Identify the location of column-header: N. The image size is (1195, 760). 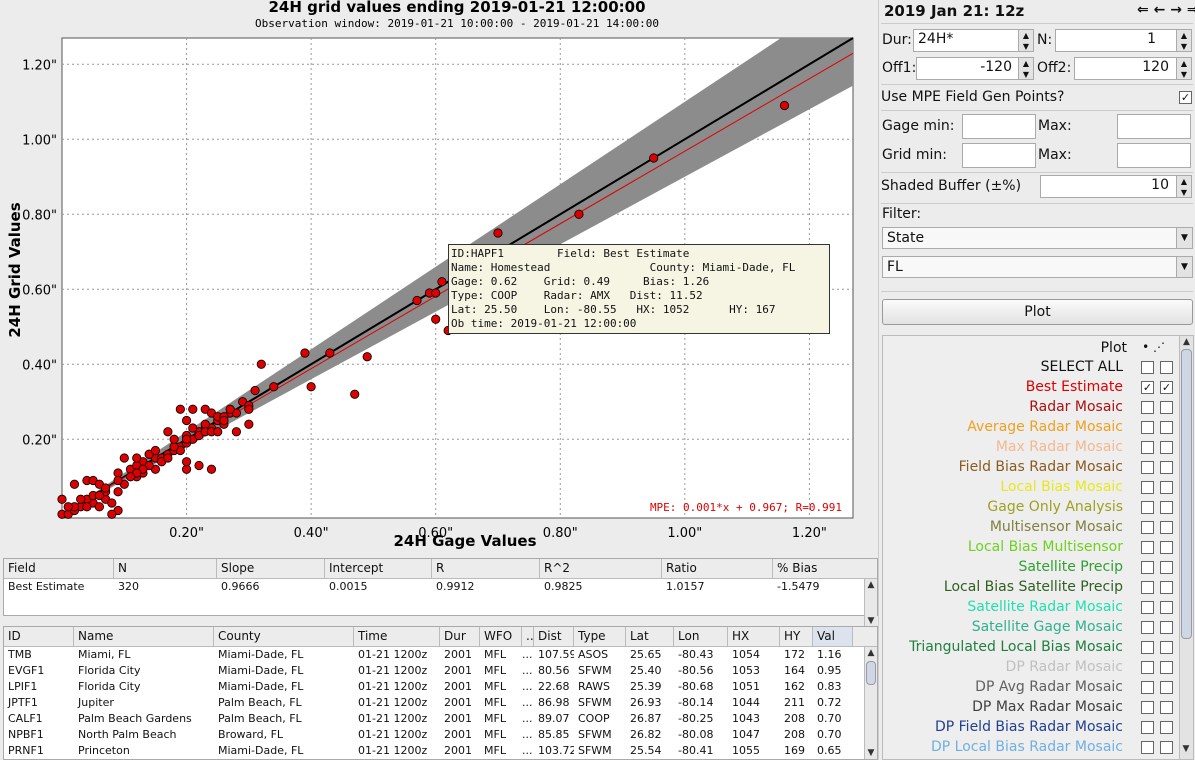
(165, 568).